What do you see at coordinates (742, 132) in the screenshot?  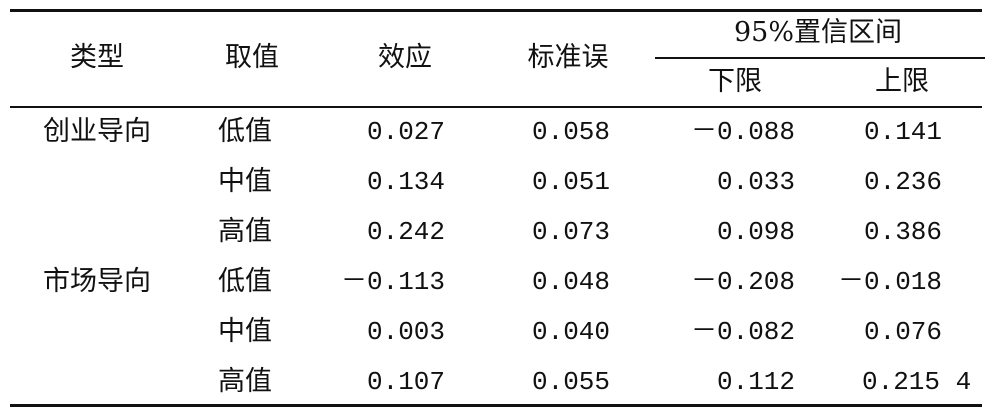 I see `value-cell: －0.088` at bounding box center [742, 132].